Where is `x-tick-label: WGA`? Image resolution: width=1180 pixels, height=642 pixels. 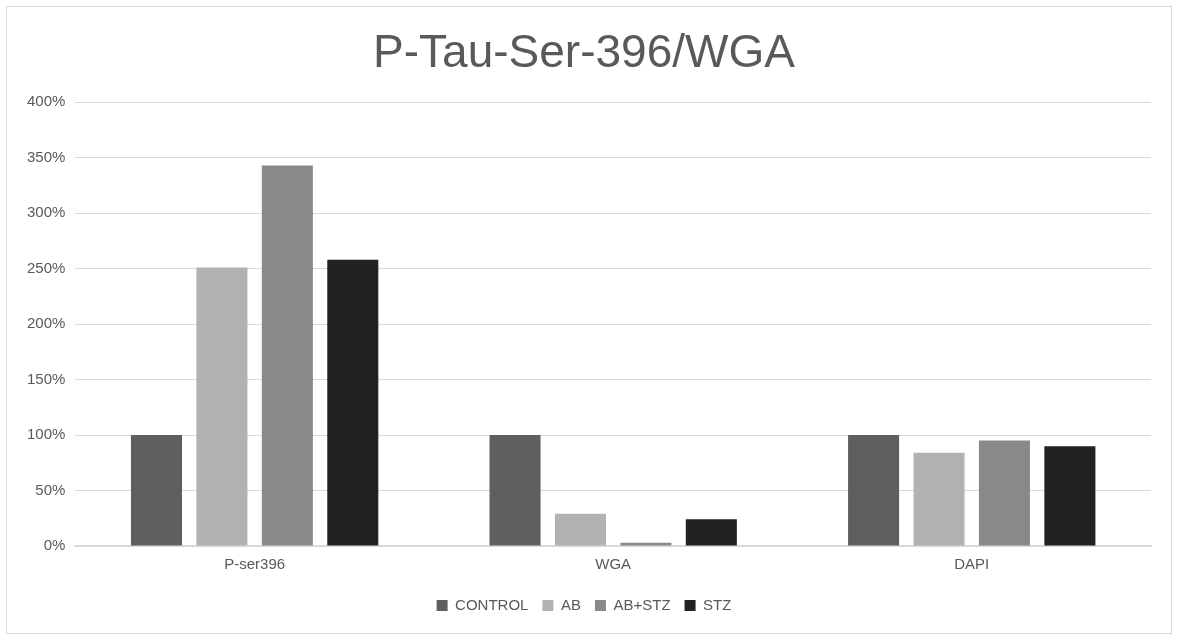
x-tick-label: WGA is located at coordinates (613, 564).